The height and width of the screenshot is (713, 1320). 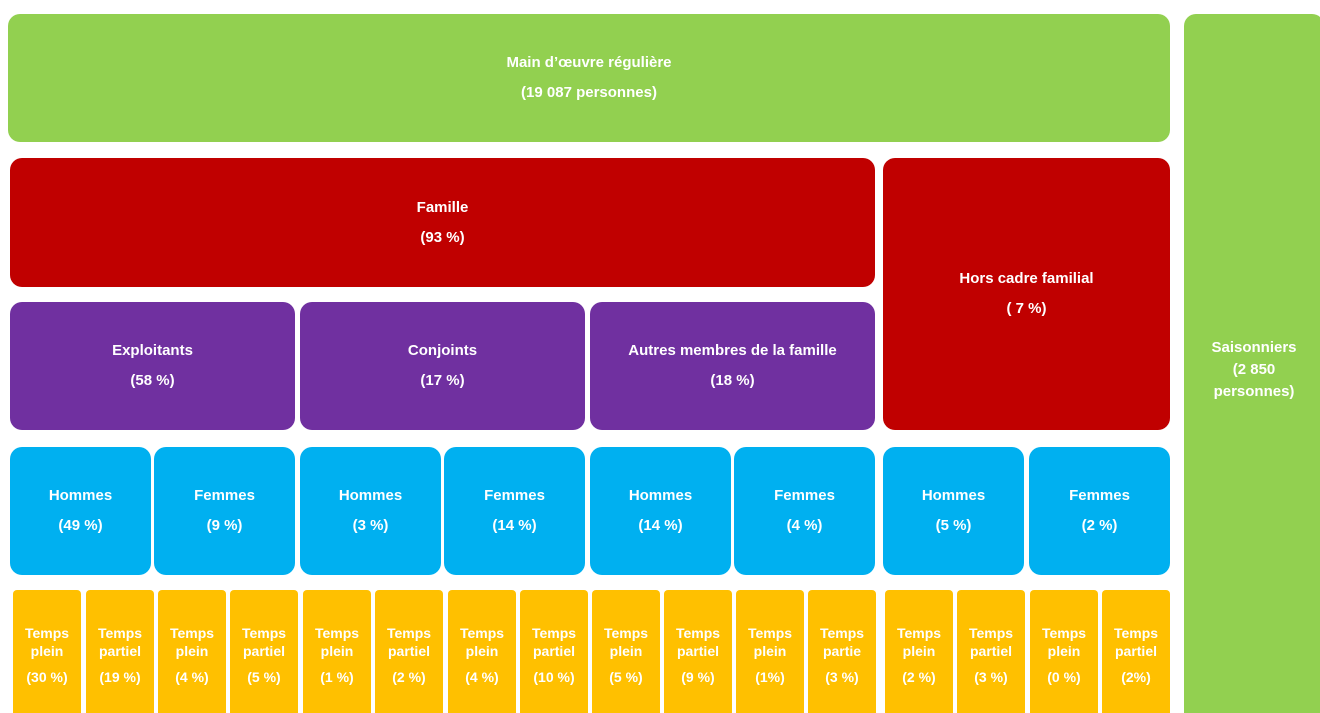 I want to click on box-label: (1%), so click(x=770, y=677).